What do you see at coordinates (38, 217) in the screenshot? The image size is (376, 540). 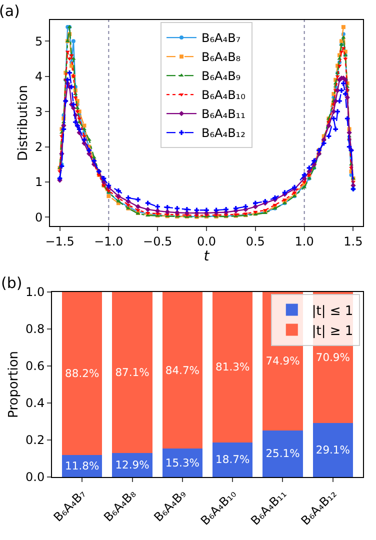 I see `y-tick-label: 0` at bounding box center [38, 217].